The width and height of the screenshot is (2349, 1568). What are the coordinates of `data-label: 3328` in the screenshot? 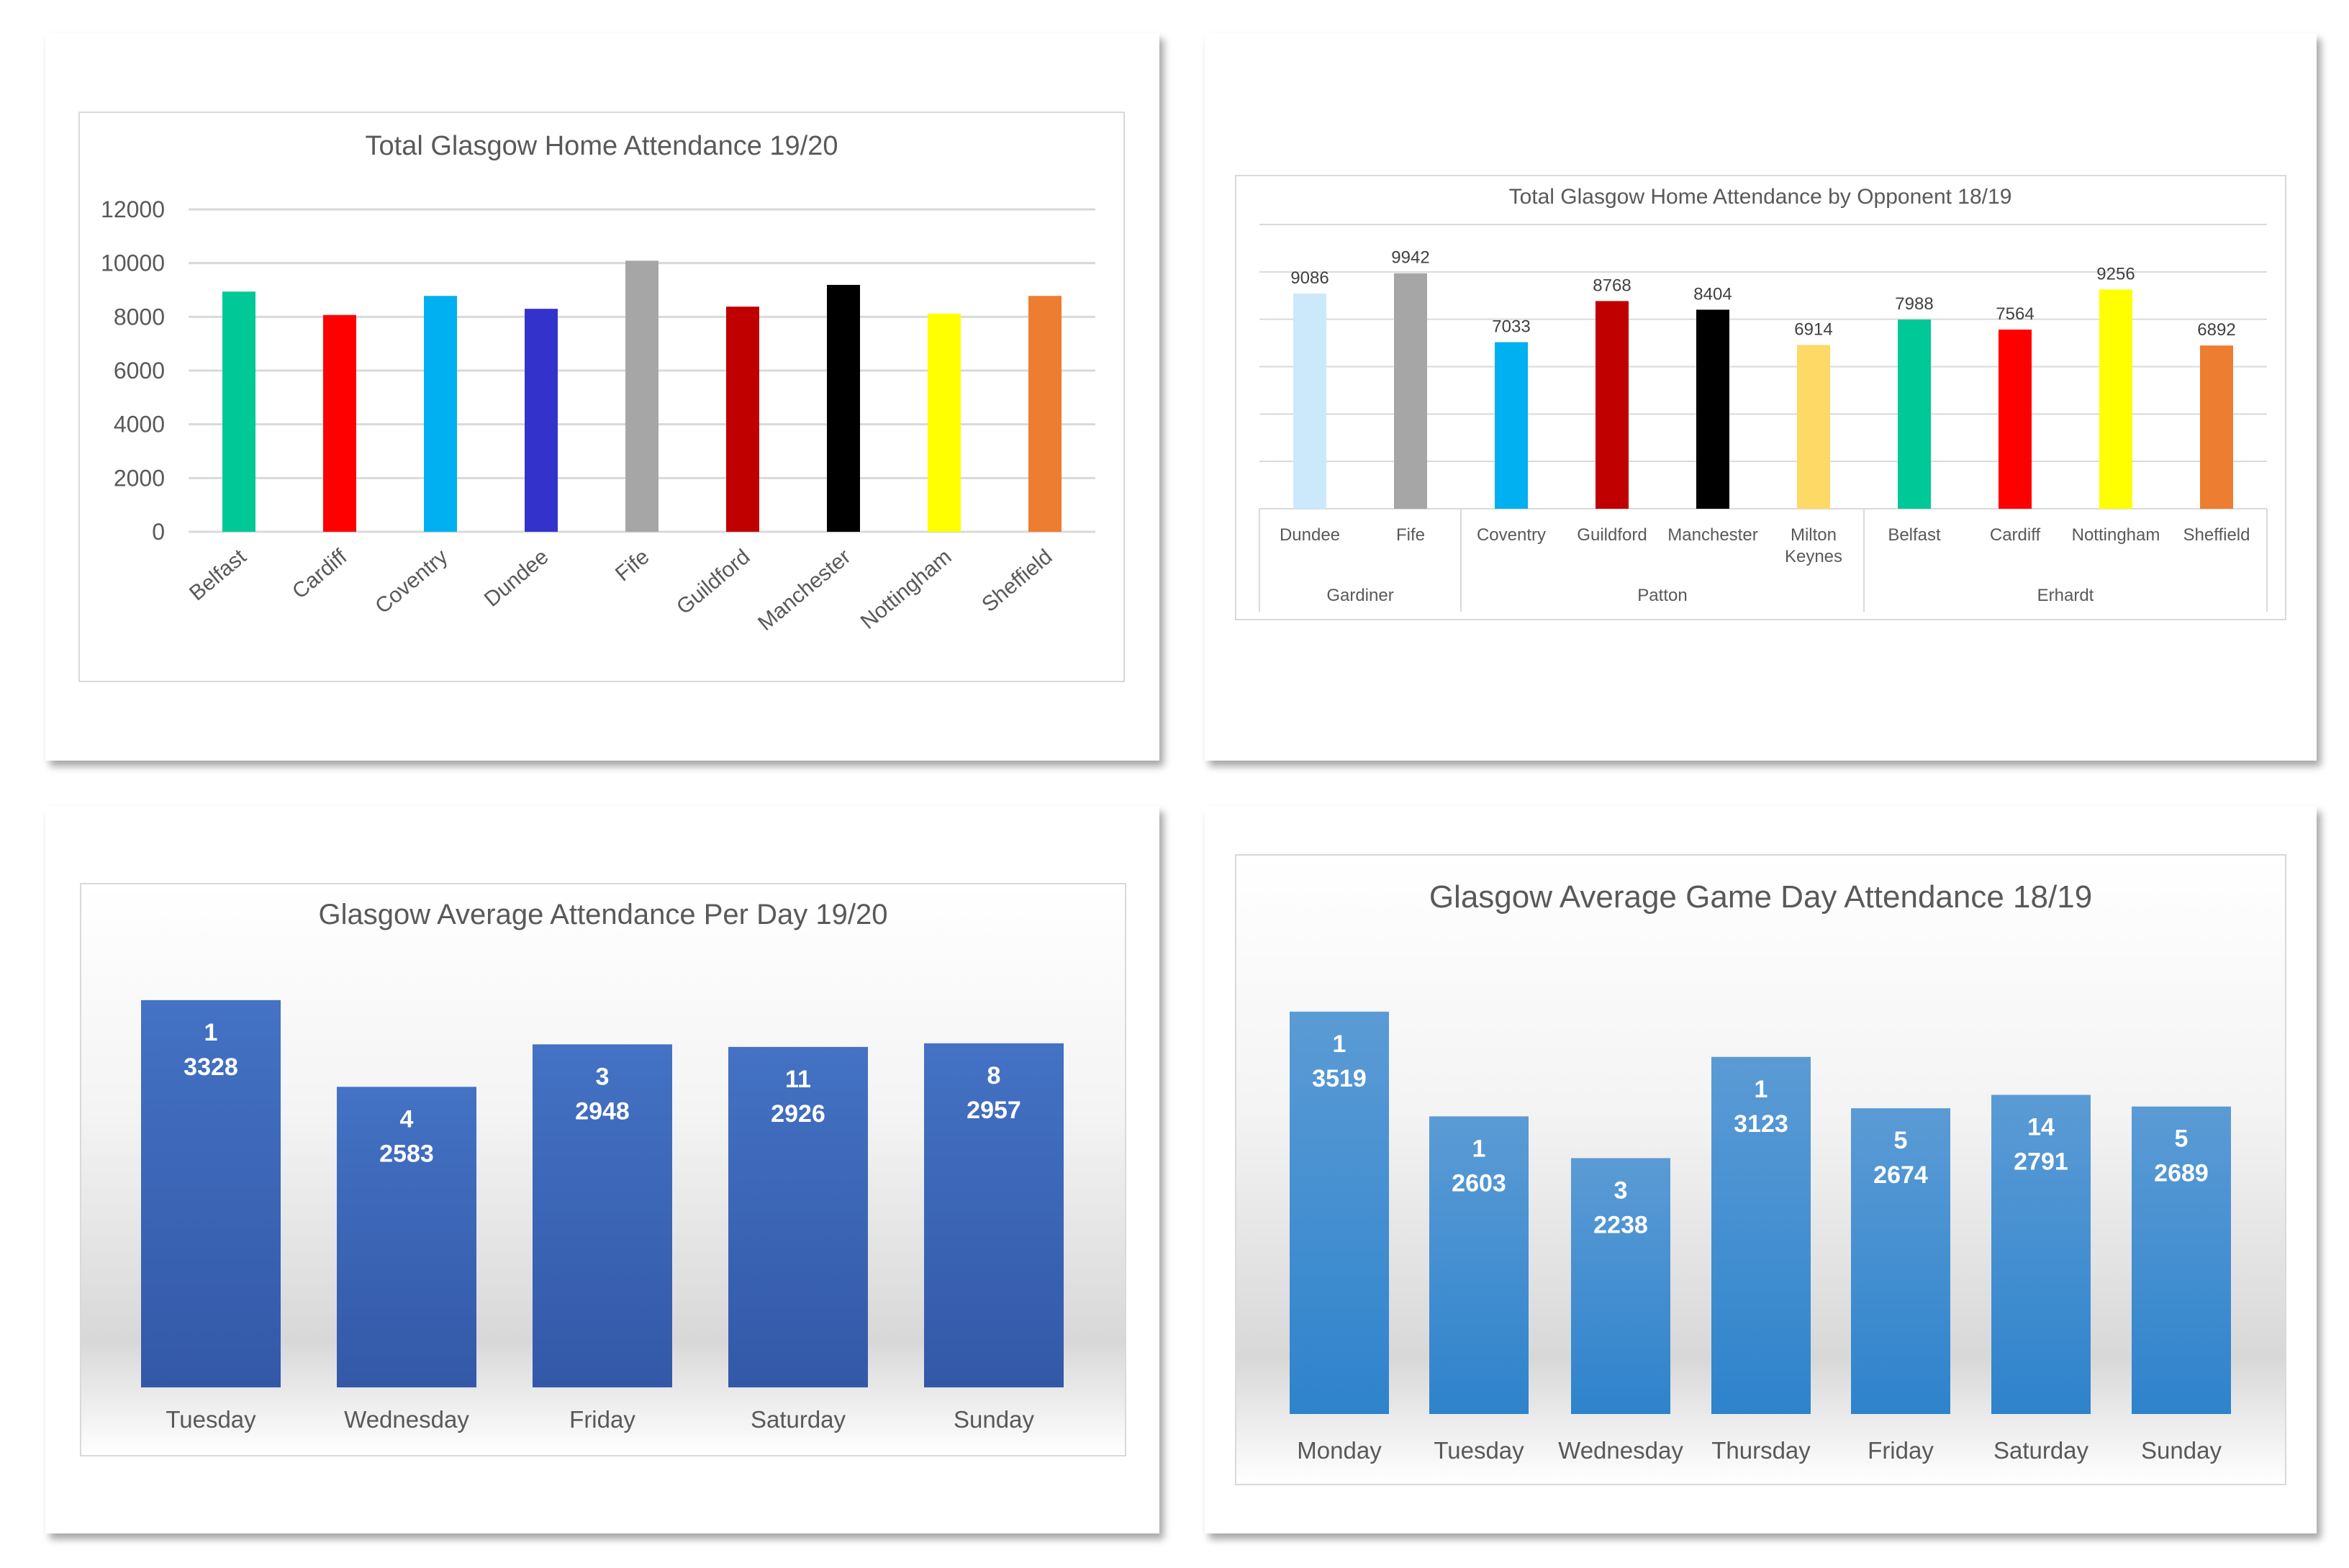 It's located at (211, 1067).